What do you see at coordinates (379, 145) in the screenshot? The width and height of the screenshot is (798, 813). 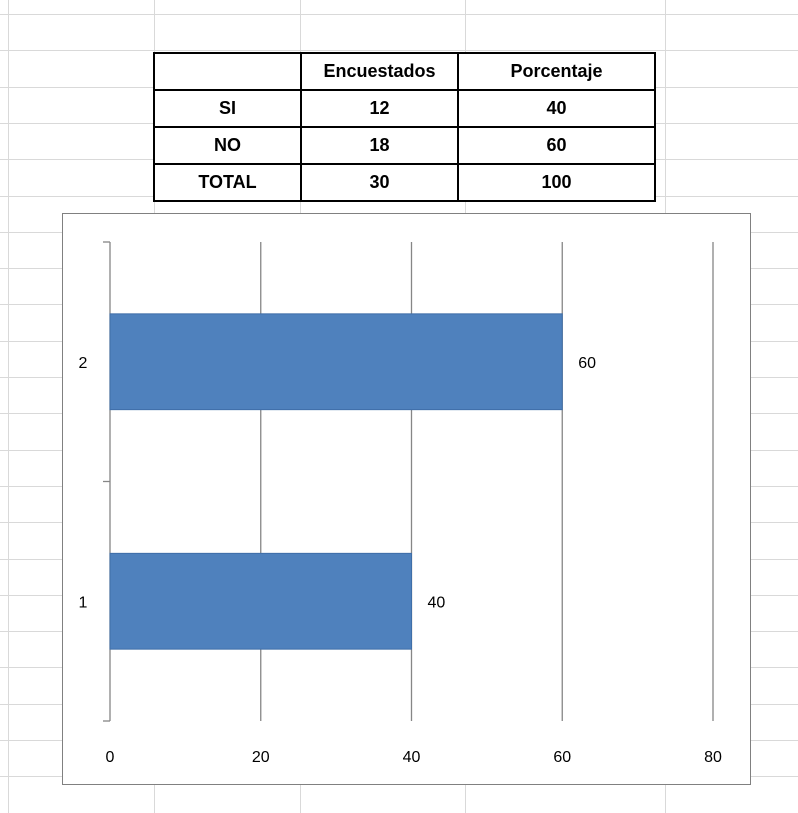 I see `table-cell: 18` at bounding box center [379, 145].